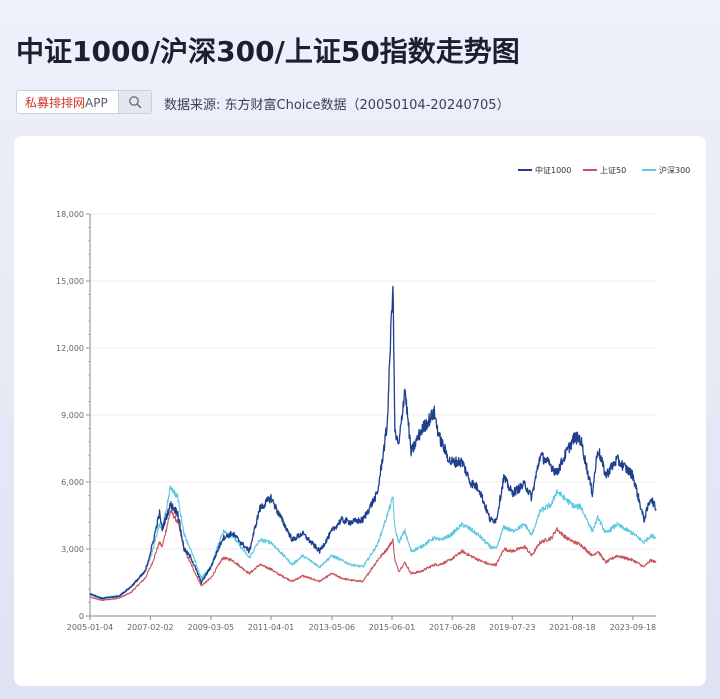  What do you see at coordinates (70, 348) in the screenshot?
I see `y-tick-label: 12,000` at bounding box center [70, 348].